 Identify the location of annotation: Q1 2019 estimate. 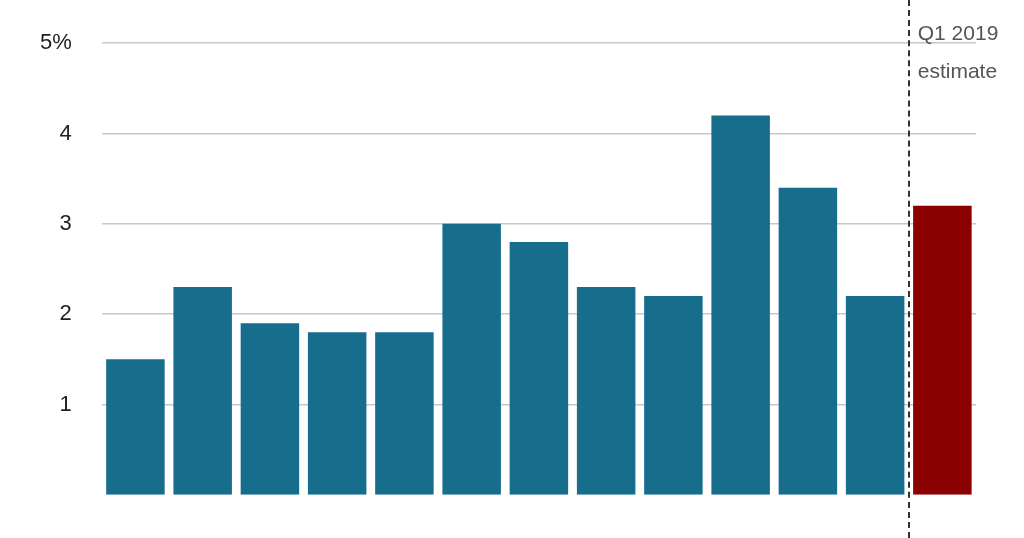
(958, 52).